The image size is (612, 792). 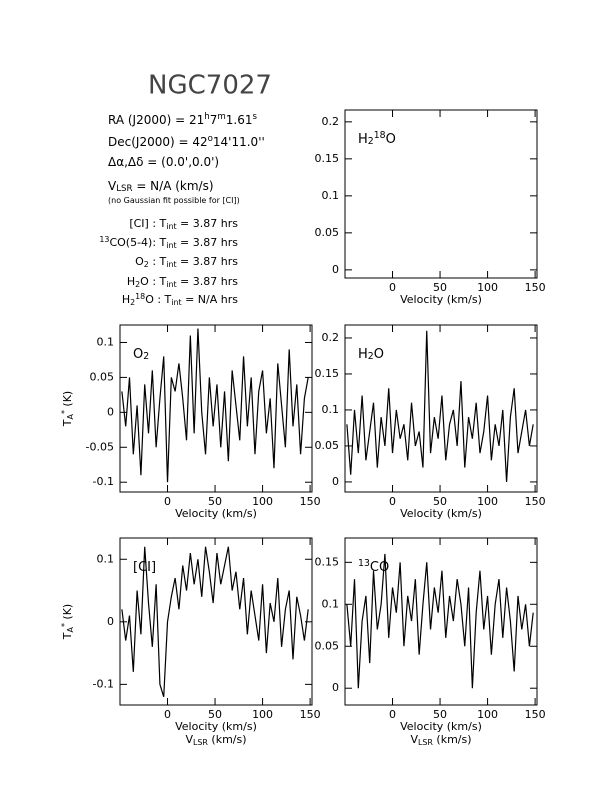 What do you see at coordinates (186, 262) in the screenshot?
I see `info-line: O2 : Tint = 3.87 hrs` at bounding box center [186, 262].